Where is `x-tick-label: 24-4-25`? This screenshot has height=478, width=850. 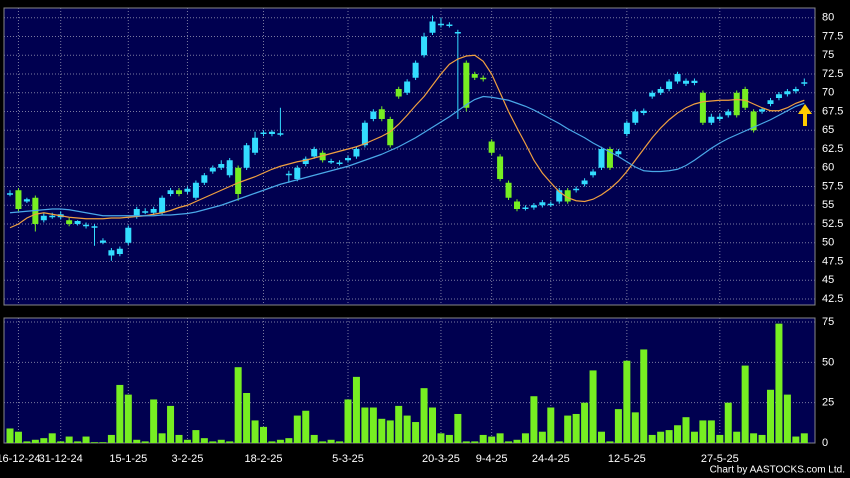 x-tick-label: 24-4-25 is located at coordinates (551, 459).